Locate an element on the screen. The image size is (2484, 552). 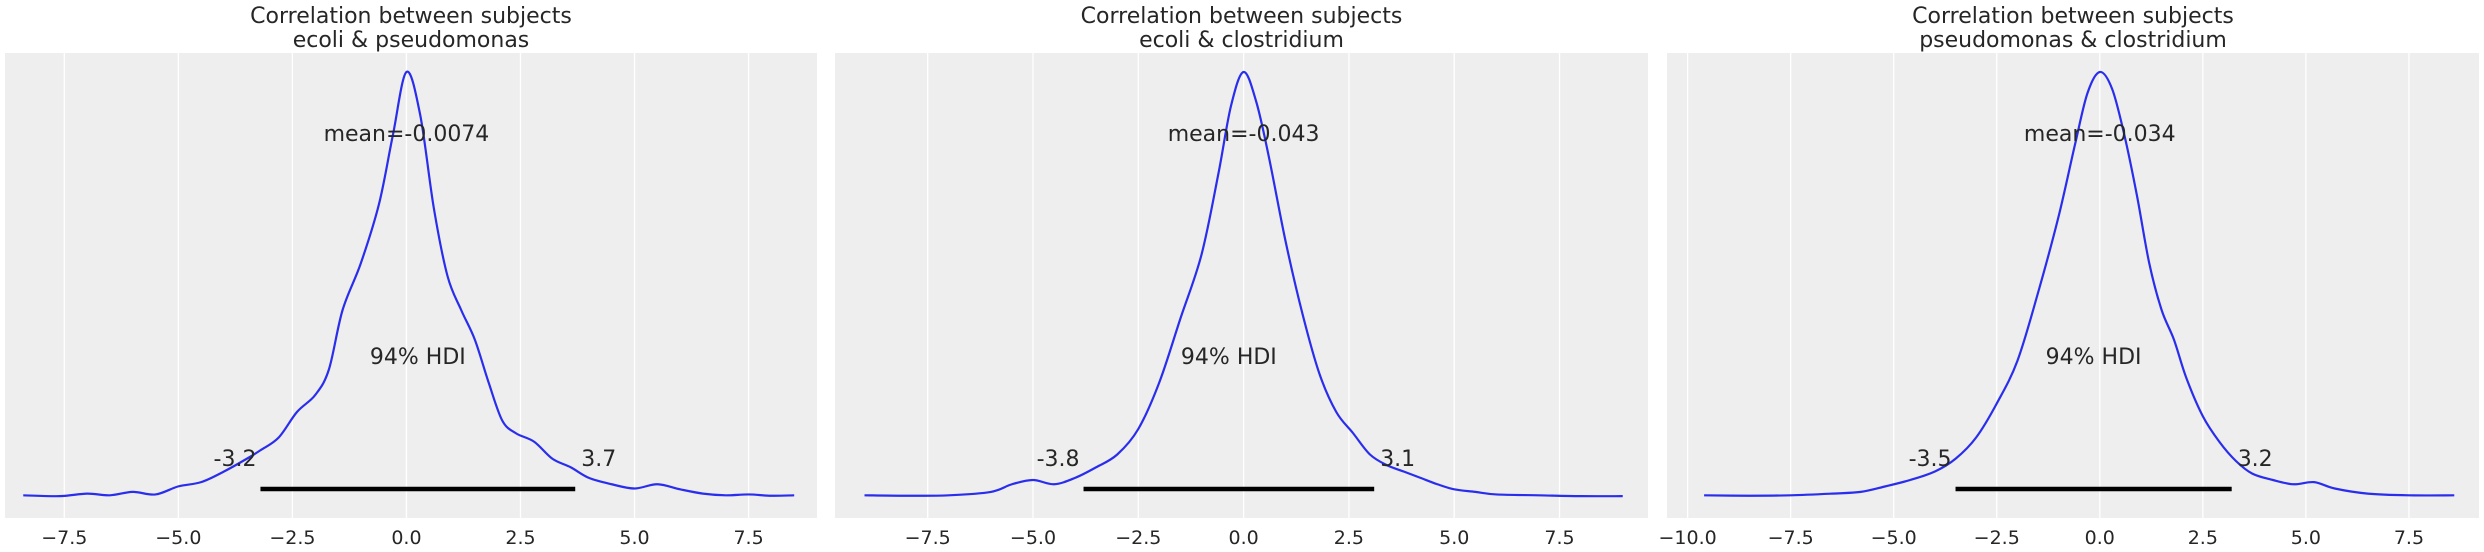
chart-title: ecoli & clostridium is located at coordinates (1241, 40).